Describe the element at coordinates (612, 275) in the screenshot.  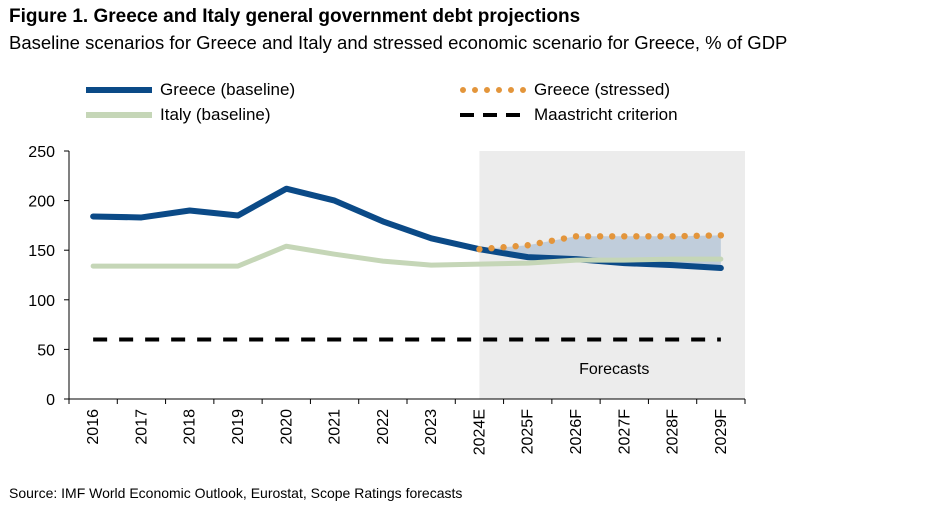
I see `forecast-region` at that location.